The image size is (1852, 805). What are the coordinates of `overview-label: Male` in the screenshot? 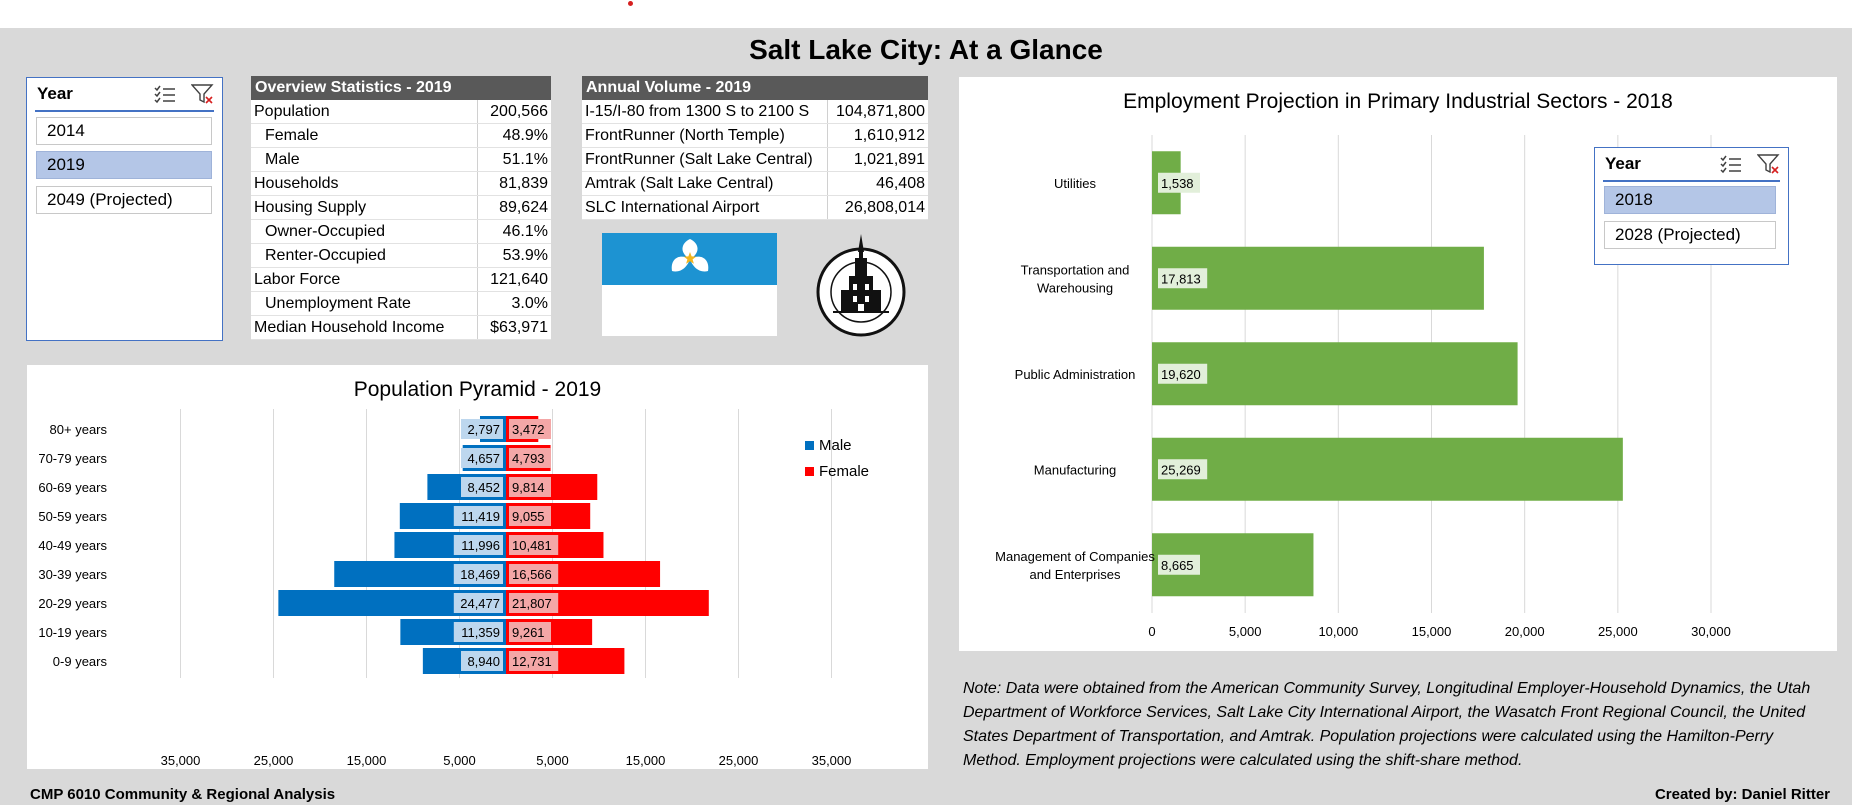 It's located at (364, 159).